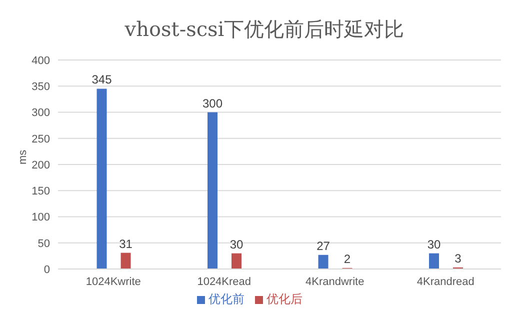  I want to click on y-tick-label: 100, so click(41, 218).